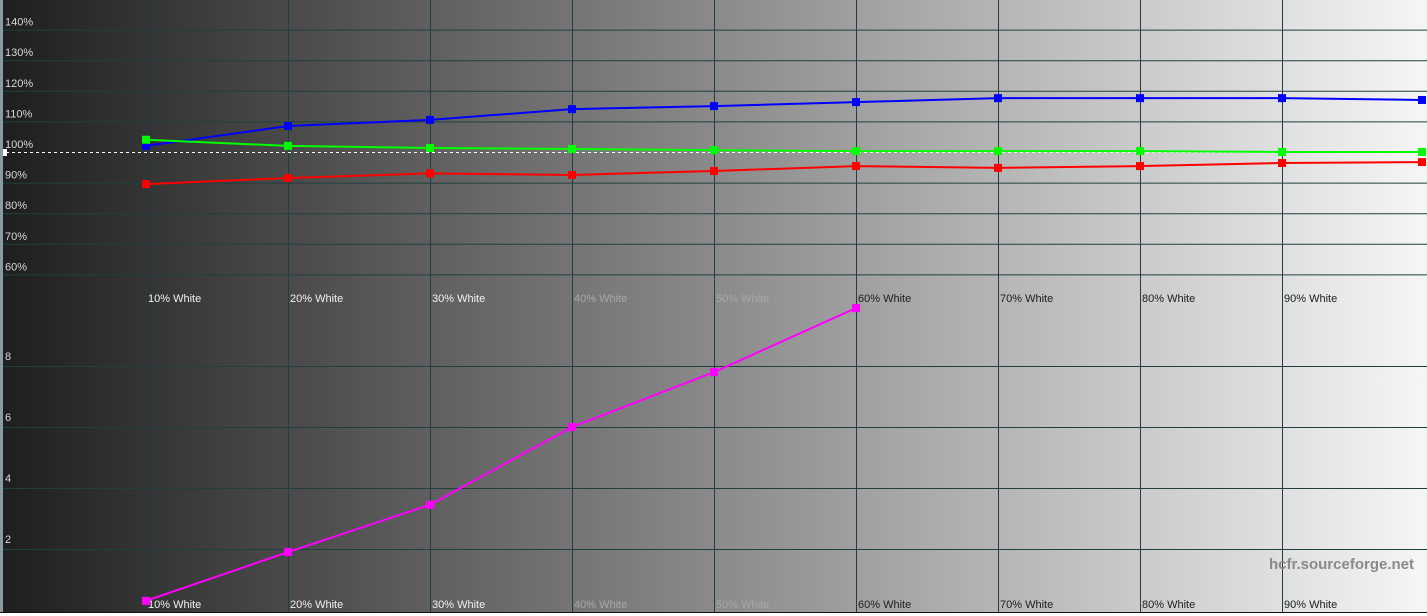 The width and height of the screenshot is (1427, 616). Describe the element at coordinates (784, 173) in the screenshot. I see `red-series-line` at that location.